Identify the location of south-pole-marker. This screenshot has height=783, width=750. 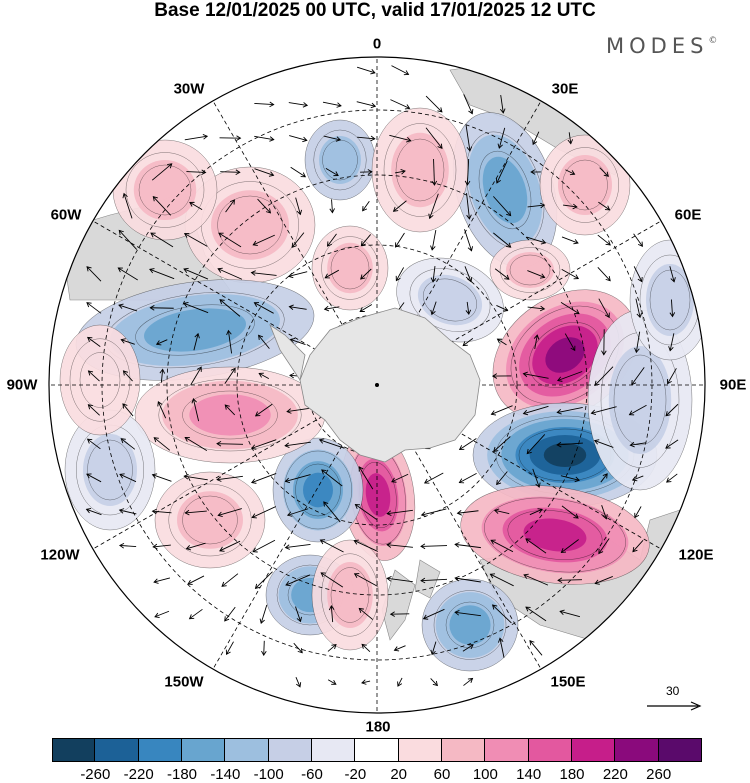
(377, 385).